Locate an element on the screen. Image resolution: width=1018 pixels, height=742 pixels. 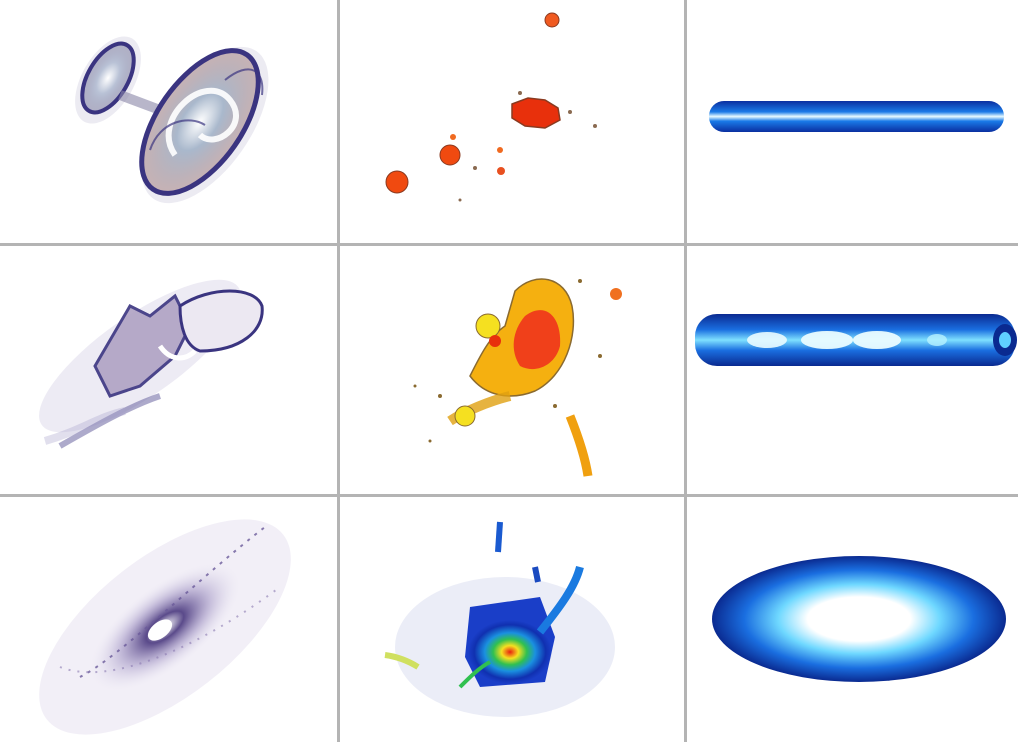
panel-clumpy-merger is located at coordinates (512, 370).